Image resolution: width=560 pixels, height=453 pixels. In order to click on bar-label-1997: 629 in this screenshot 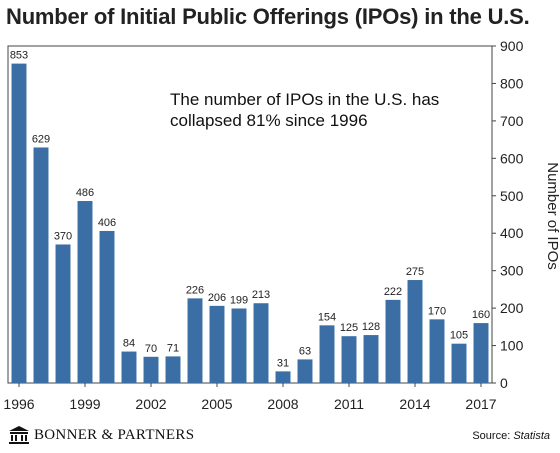, I will do `click(41, 139)`.